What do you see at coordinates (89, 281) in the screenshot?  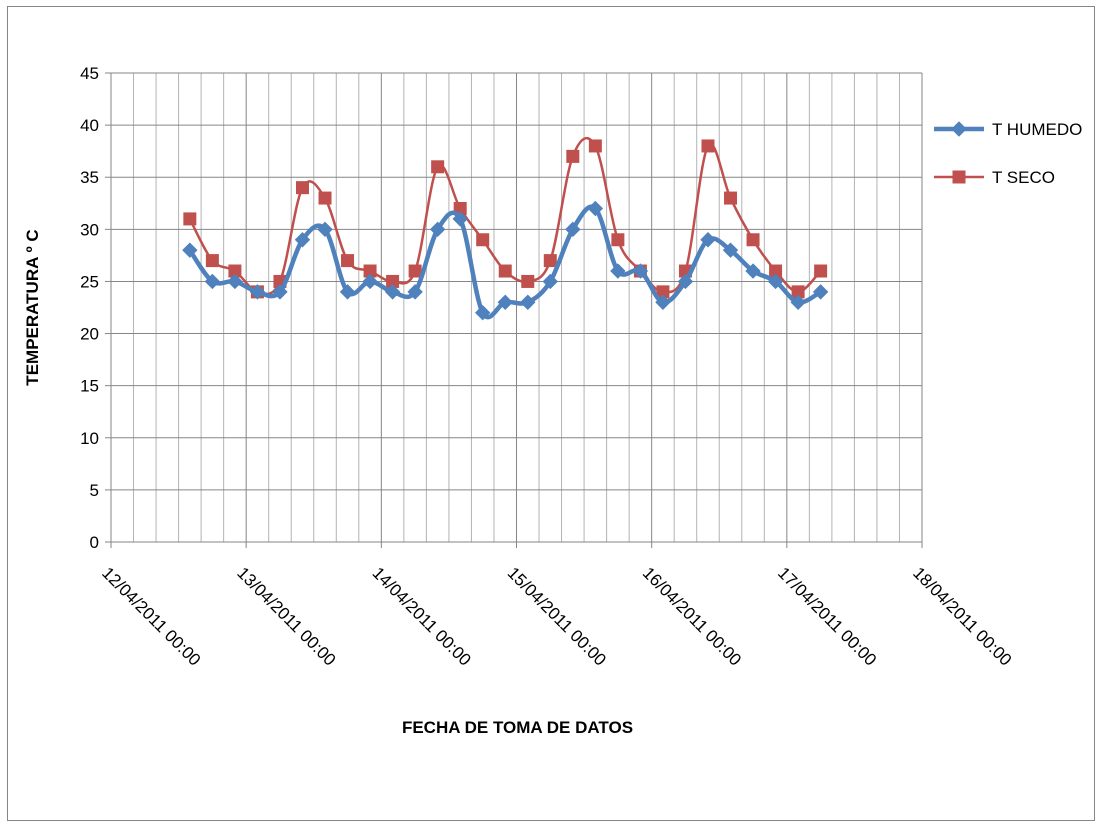 I see `y-tick-label: 25` at bounding box center [89, 281].